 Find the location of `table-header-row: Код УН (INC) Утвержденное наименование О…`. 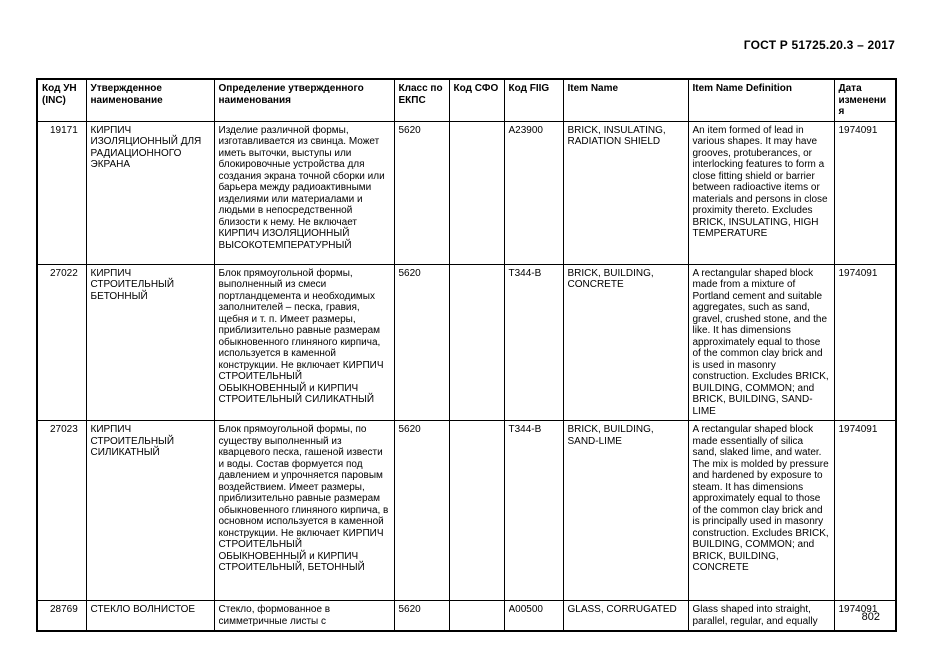

table-header-row: Код УН (INC) Утвержденное наименование О… is located at coordinates (466, 100).